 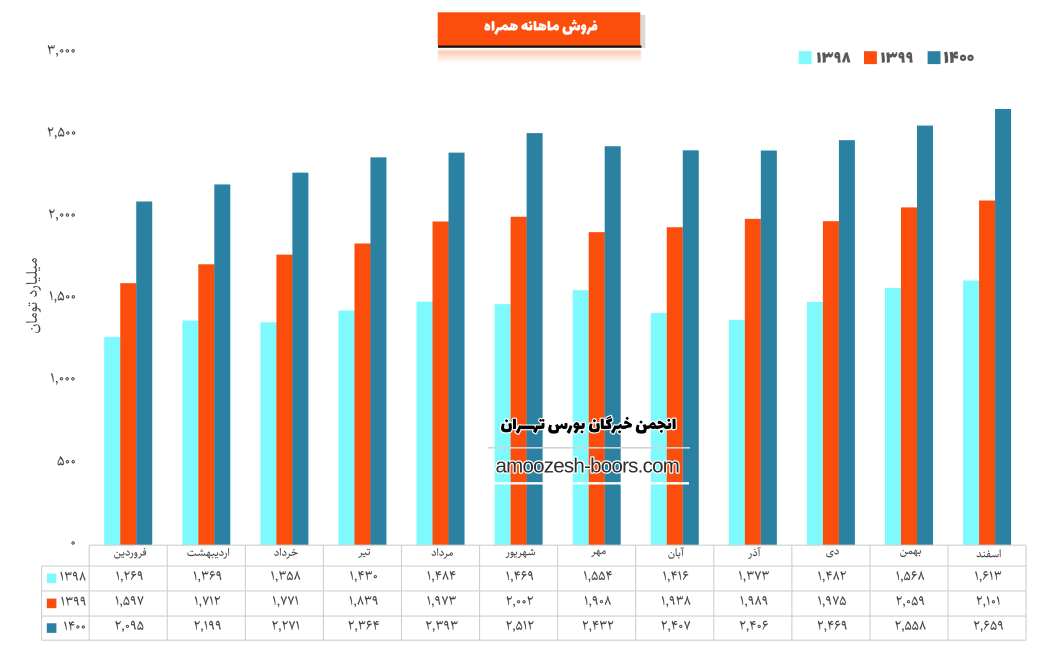 What do you see at coordinates (587, 466) in the screenshot?
I see `svg-text: amoozesh-boors.com` at bounding box center [587, 466].